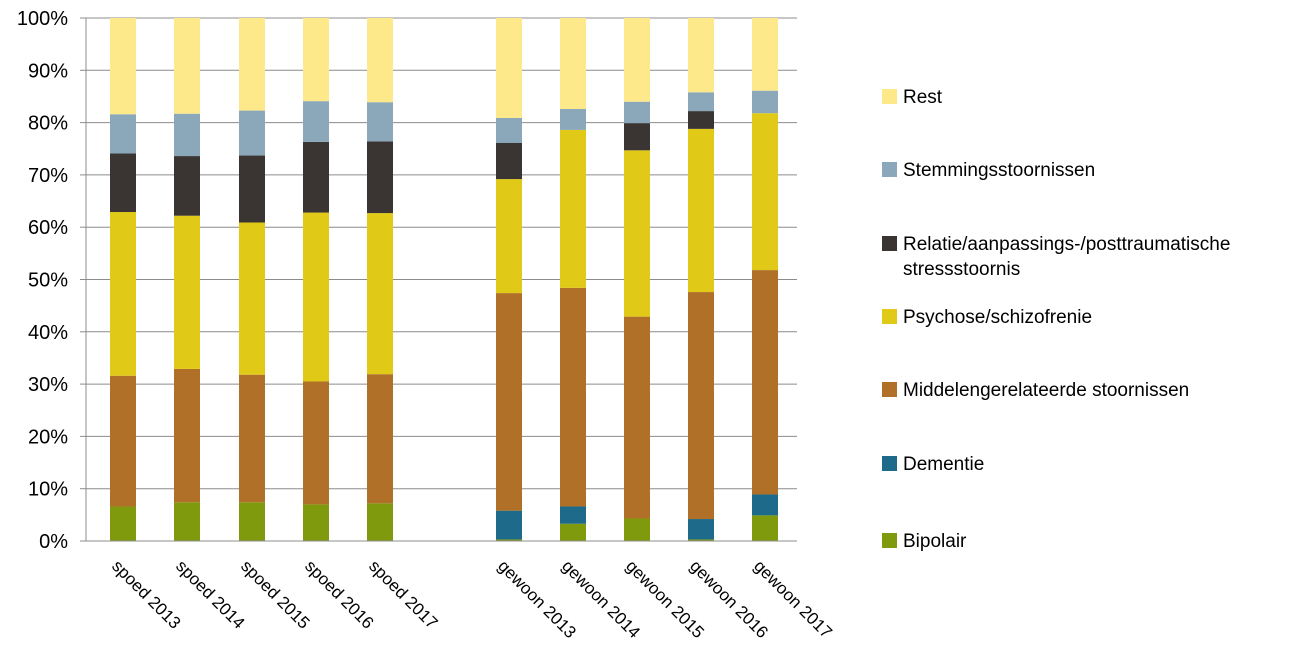 This screenshot has height=666, width=1301. What do you see at coordinates (48, 385) in the screenshot?
I see `y-tick-label: 30%` at bounding box center [48, 385].